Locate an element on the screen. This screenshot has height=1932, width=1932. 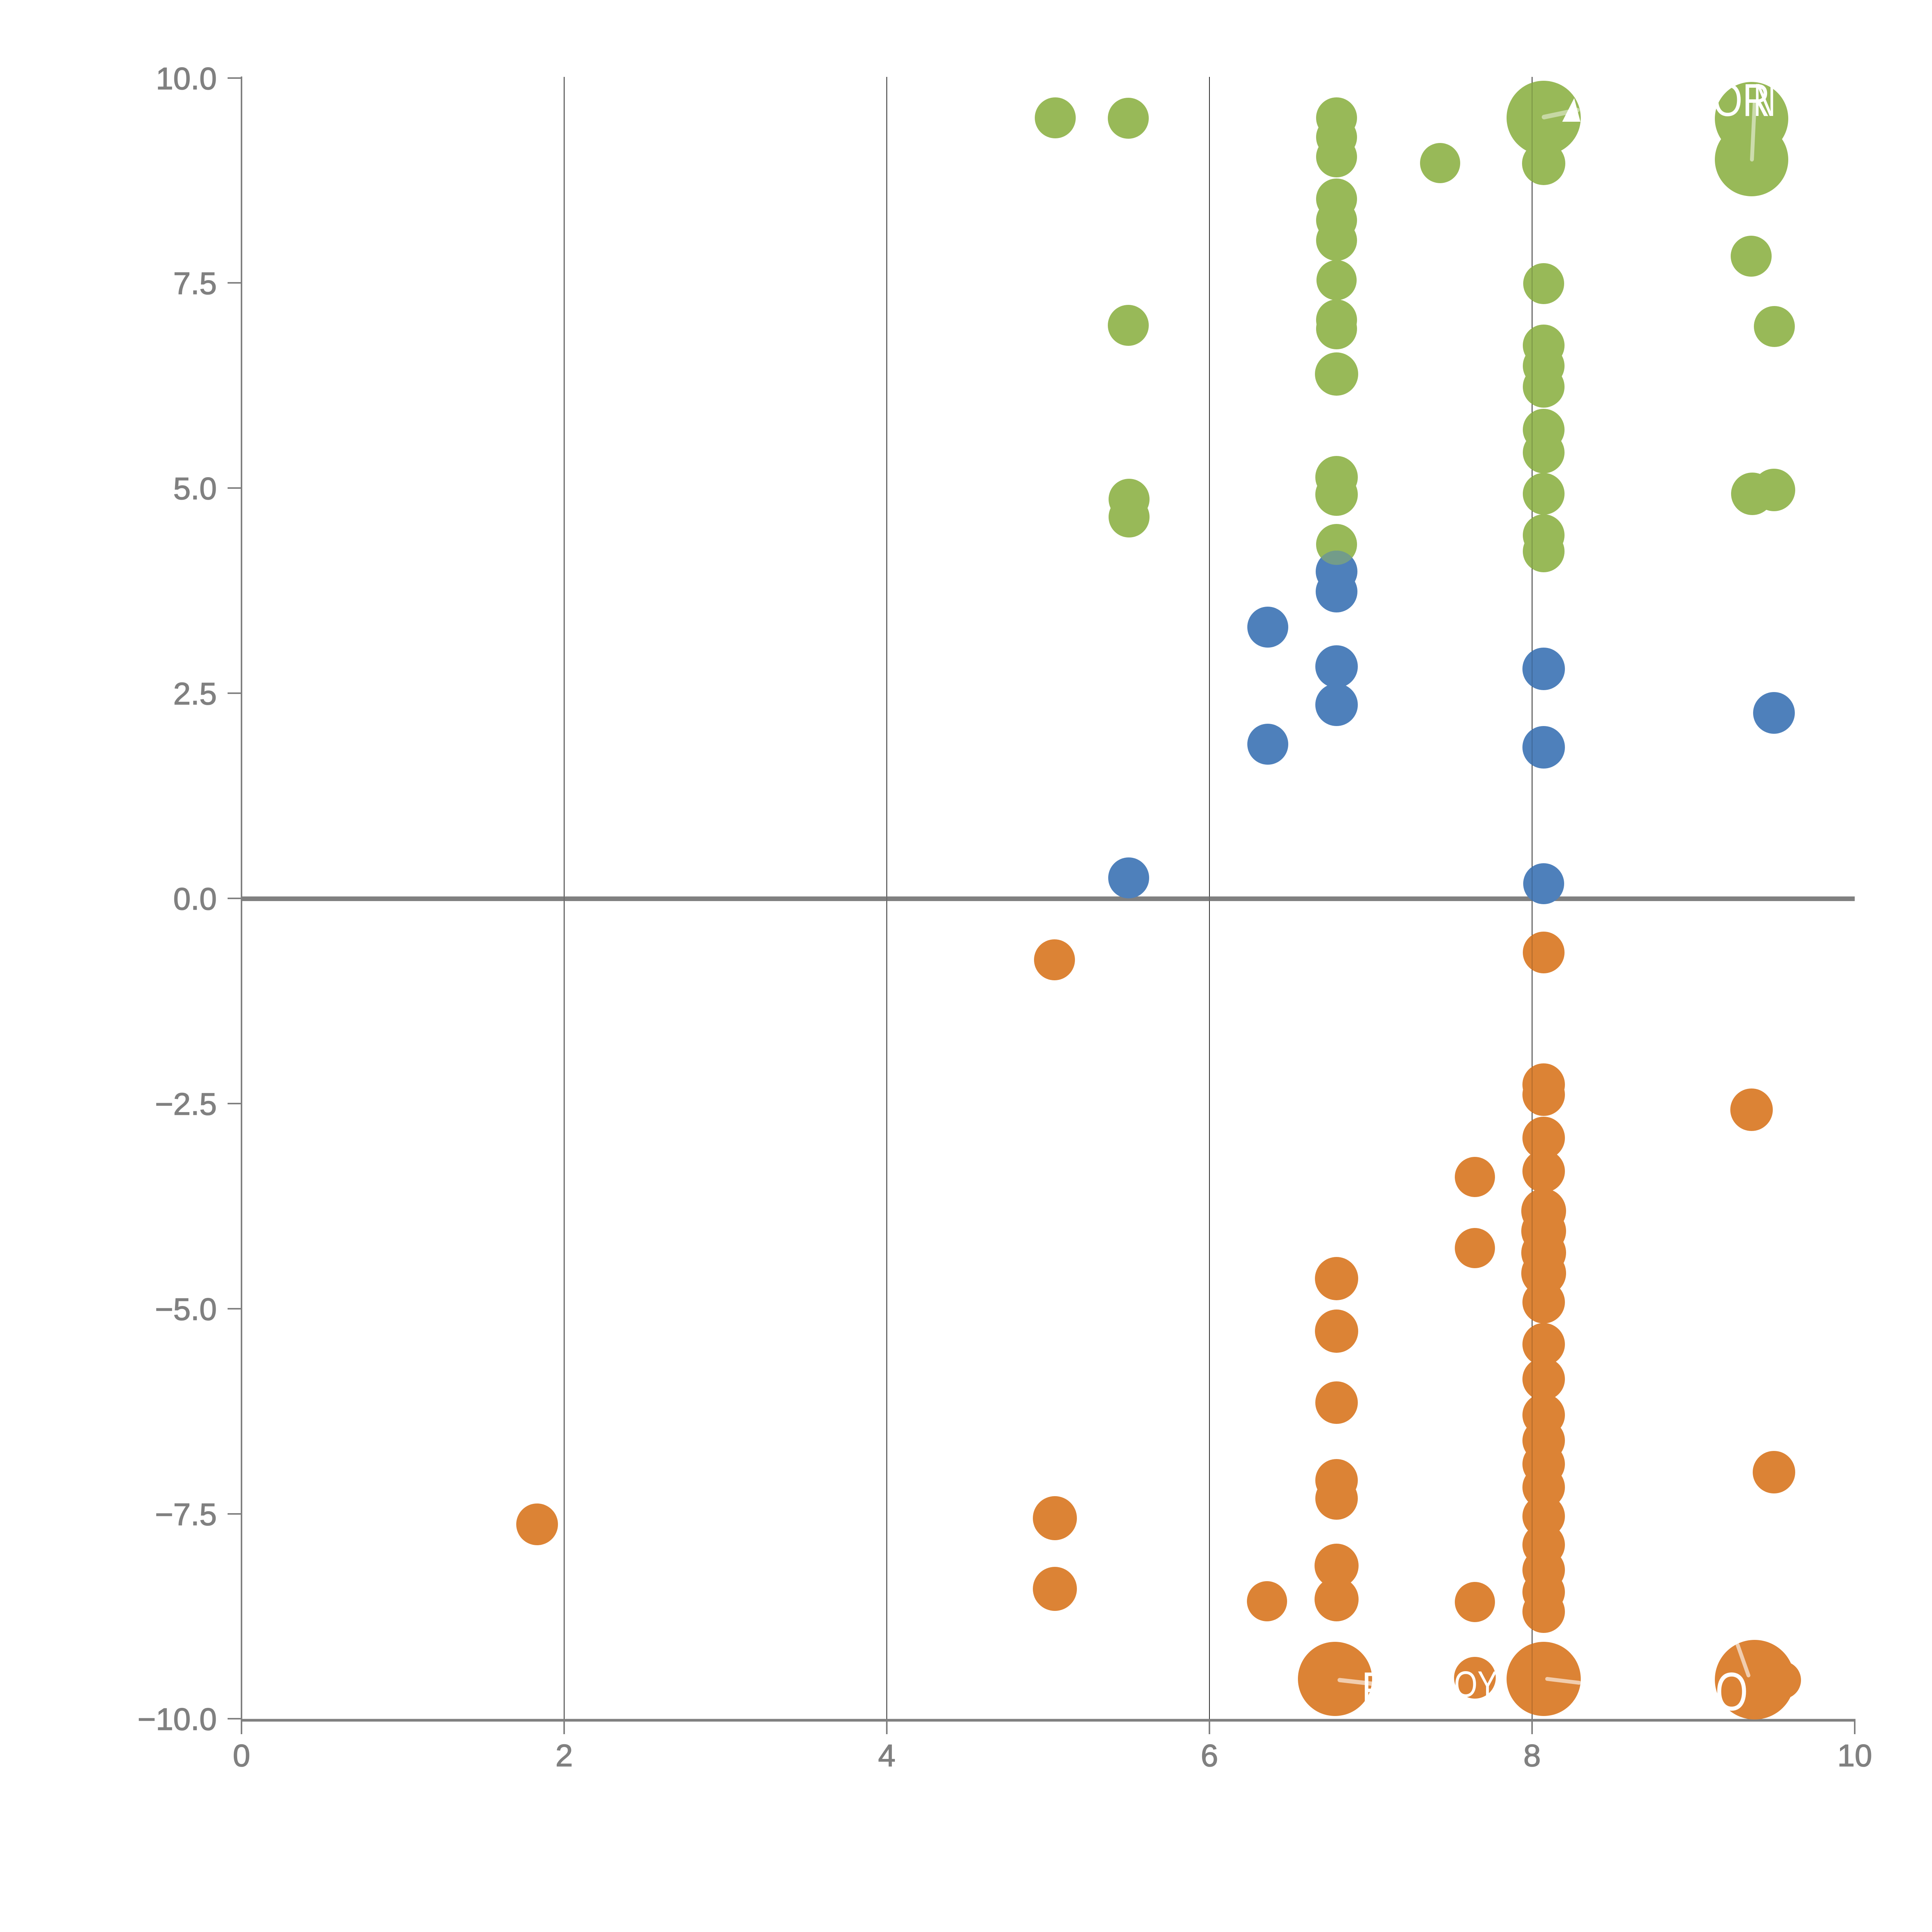
svg-text: 8 is located at coordinates (1532, 1756).